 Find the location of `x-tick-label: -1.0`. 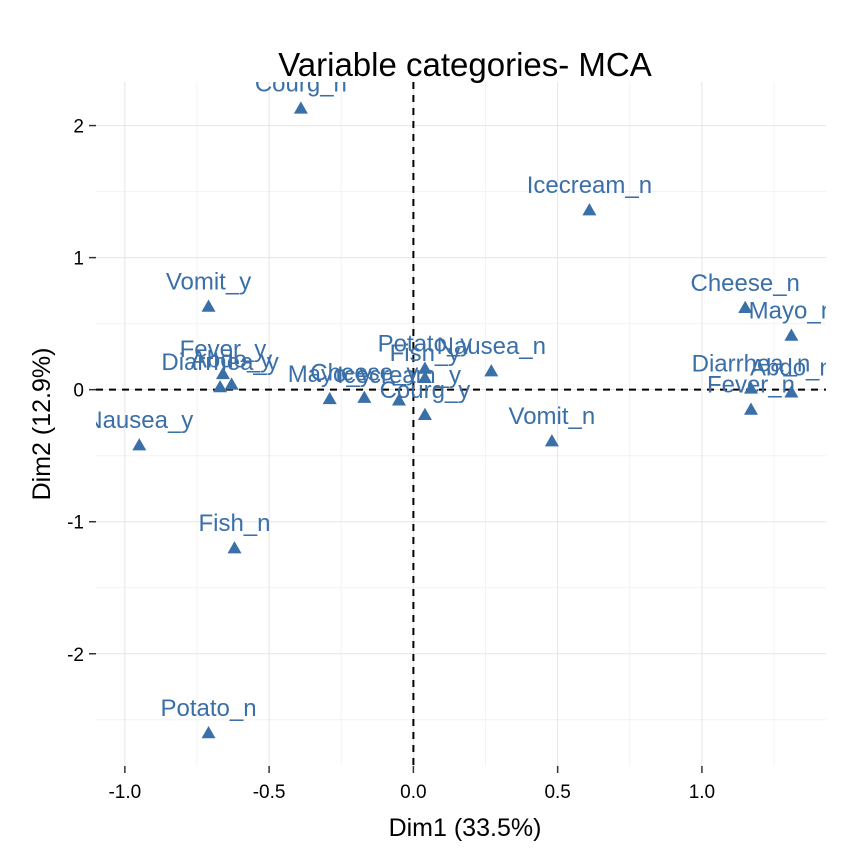

x-tick-label: -1.0 is located at coordinates (124, 792).